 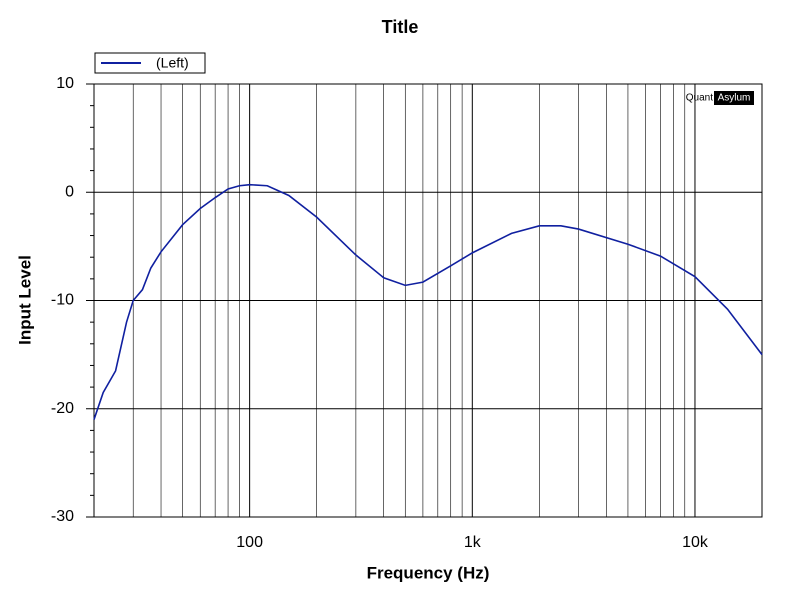 I want to click on x-tick-label: 100, so click(x=249, y=542).